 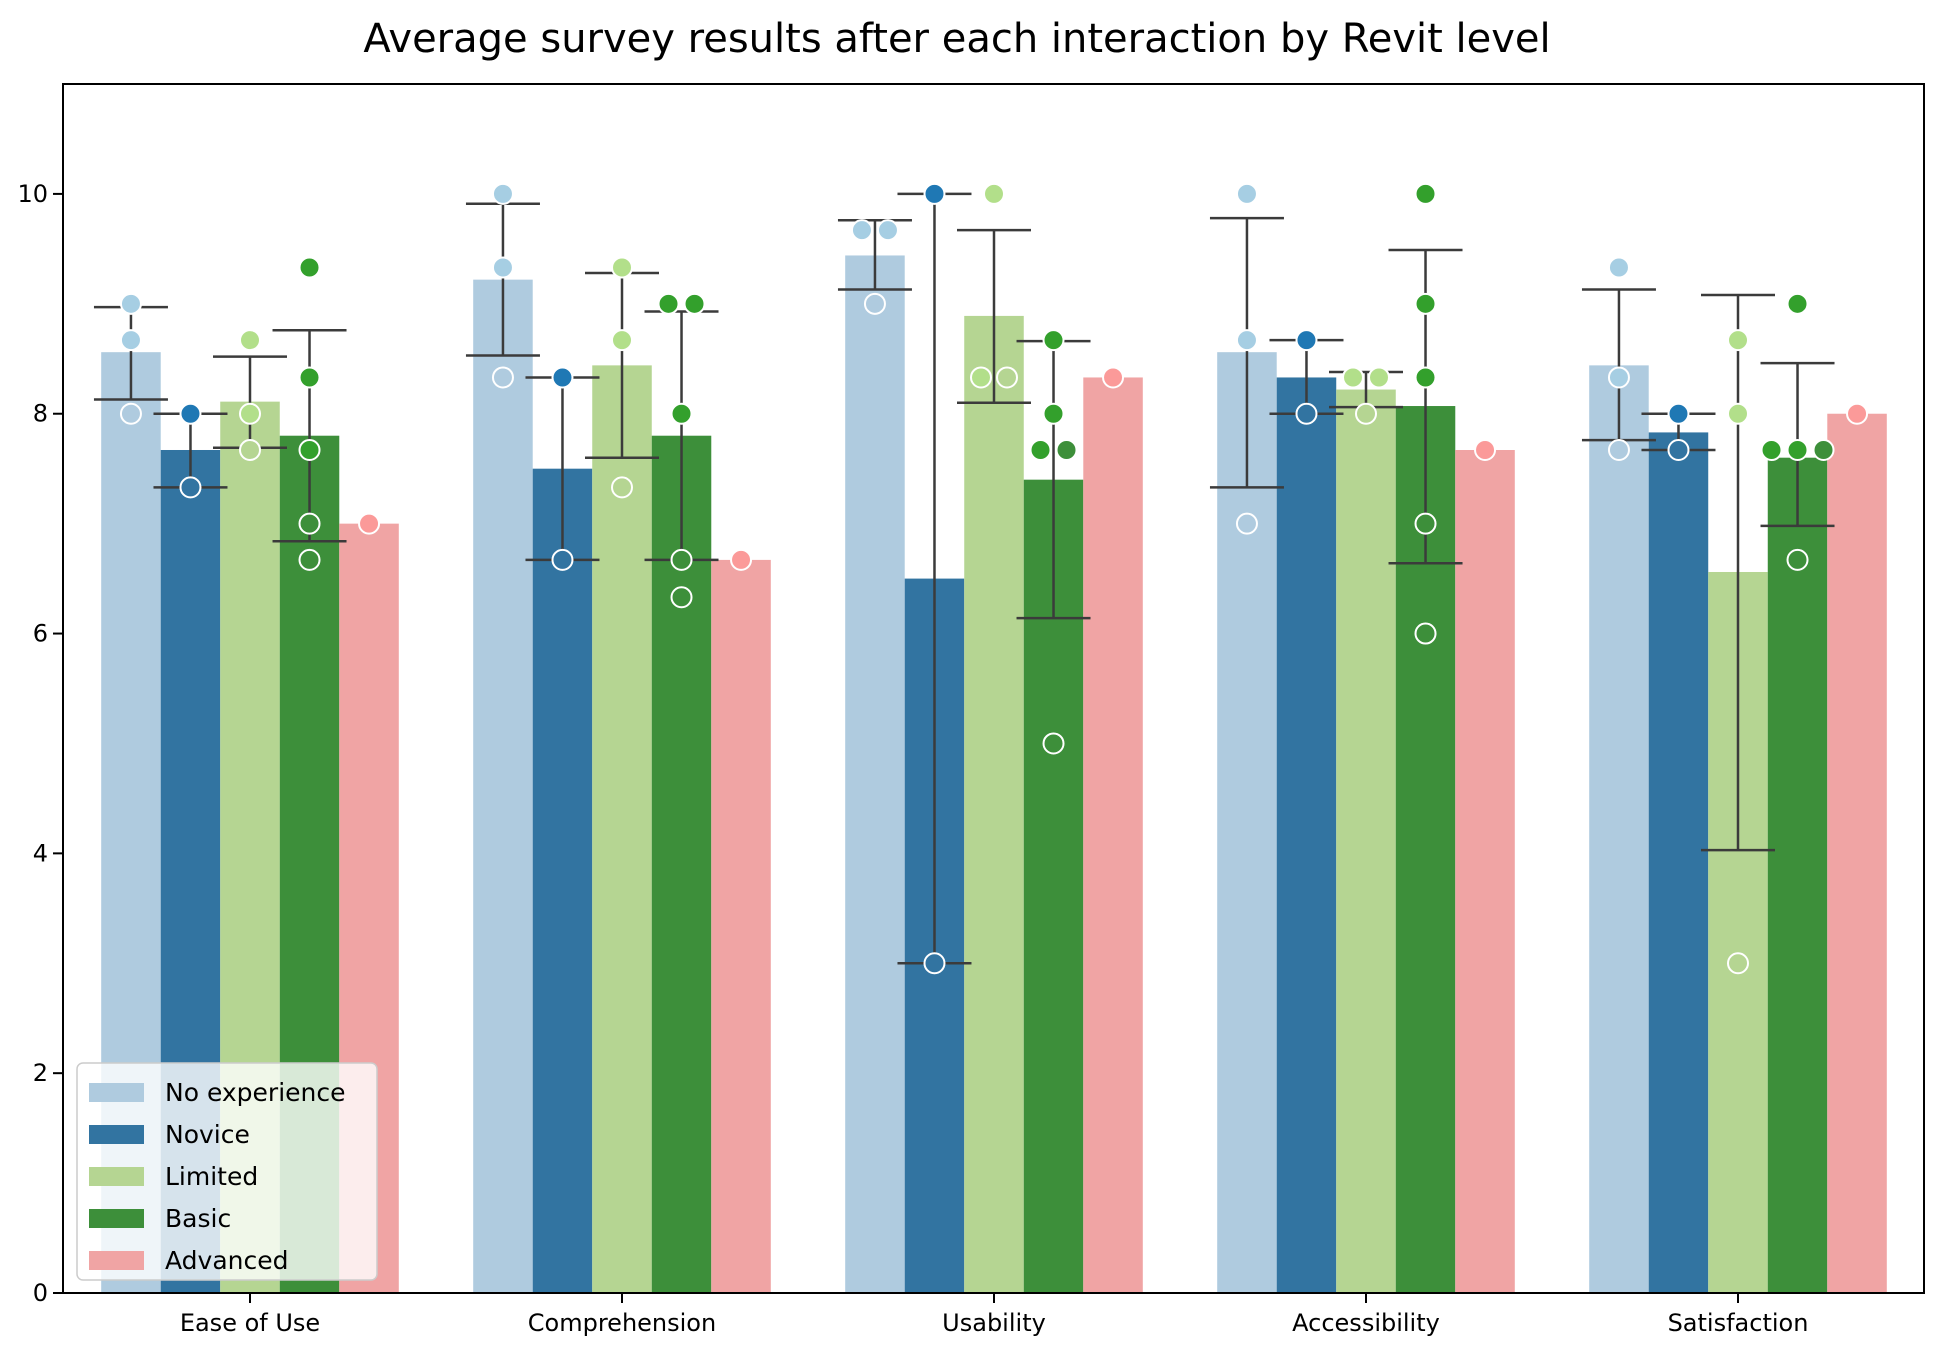 I want to click on legend-label-2: Limited, so click(x=211, y=1176).